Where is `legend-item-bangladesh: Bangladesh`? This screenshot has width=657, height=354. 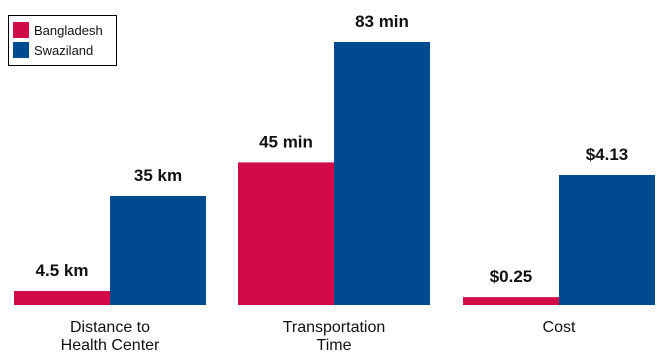
legend-item-bangladesh: Bangladesh is located at coordinates (58, 30).